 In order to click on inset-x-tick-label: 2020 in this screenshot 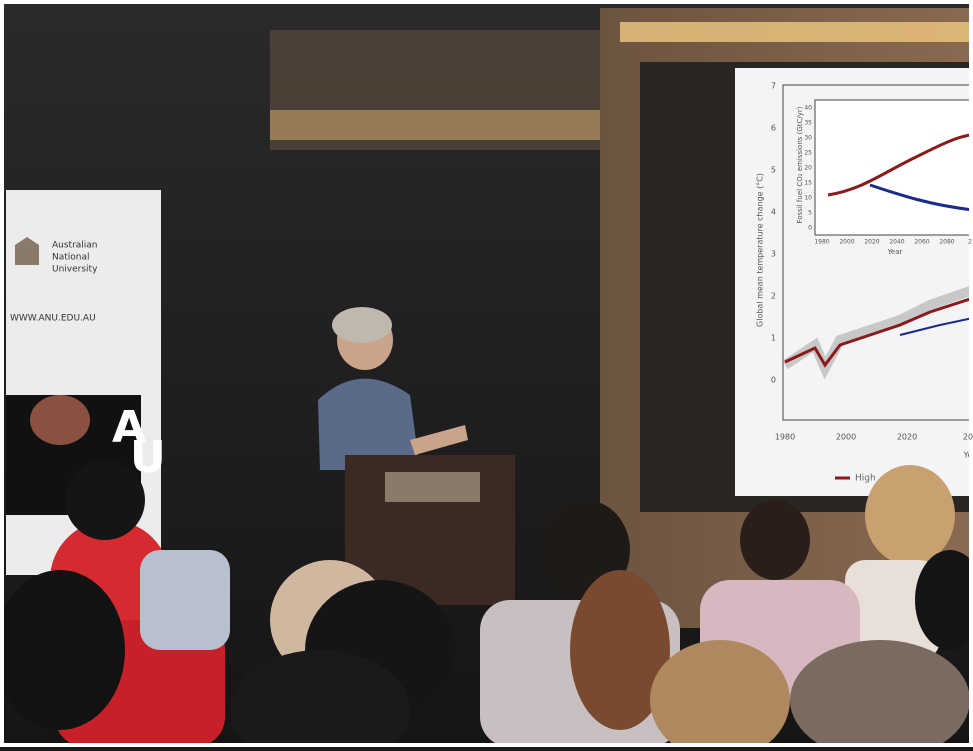, I will do `click(871, 242)`.